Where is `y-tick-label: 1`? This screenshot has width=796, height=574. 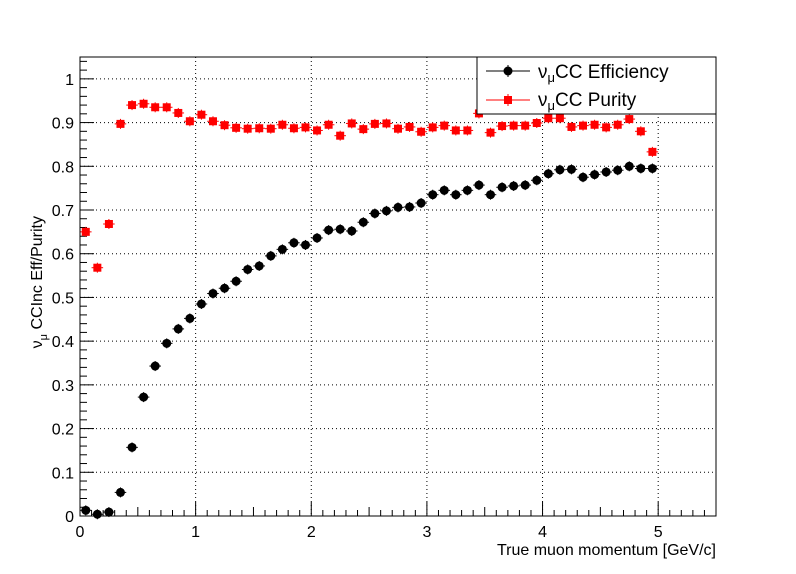
y-tick-label: 1 is located at coordinates (69, 80).